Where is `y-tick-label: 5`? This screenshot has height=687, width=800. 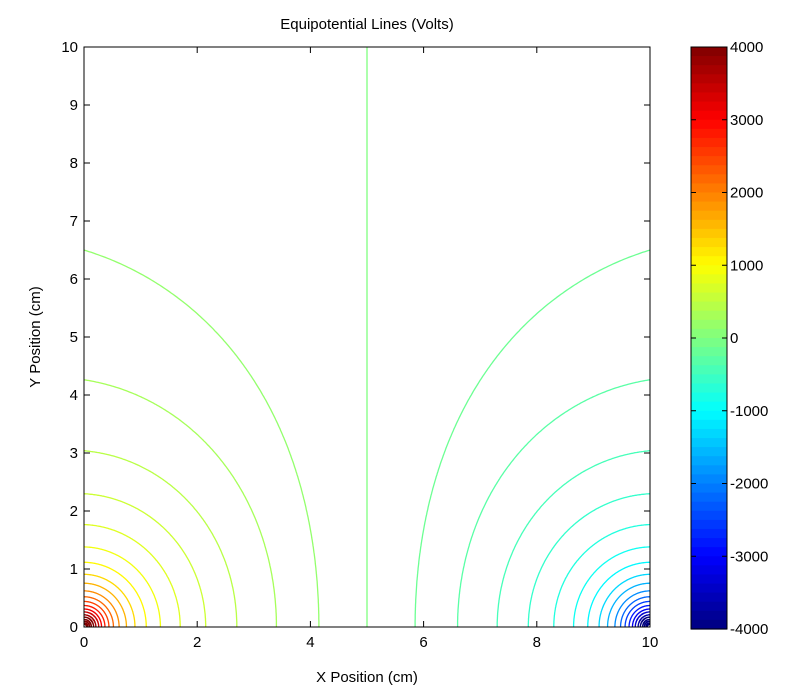
y-tick-label: 5 is located at coordinates (74, 337).